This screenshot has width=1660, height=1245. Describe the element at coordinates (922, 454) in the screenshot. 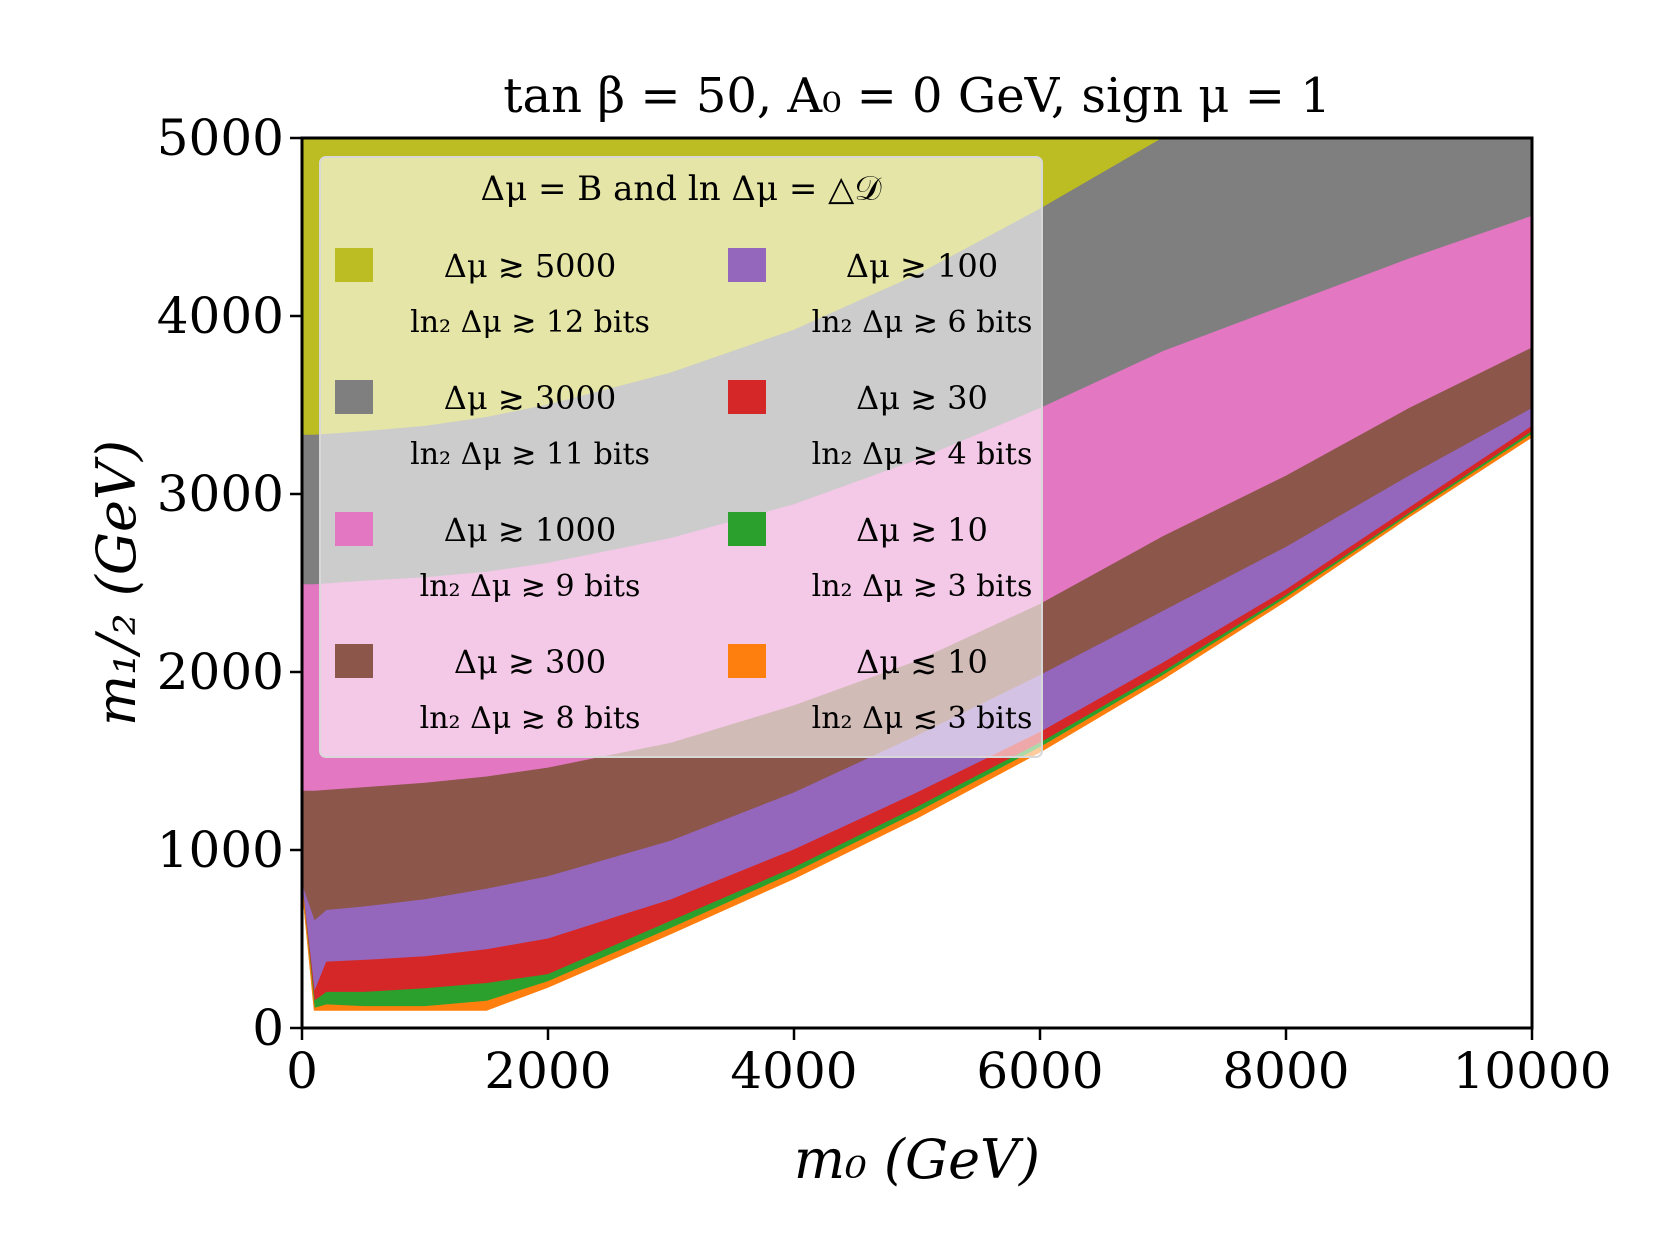

I see `legend-sublabel: ln₂ Δμ ≳ 4 bits` at that location.